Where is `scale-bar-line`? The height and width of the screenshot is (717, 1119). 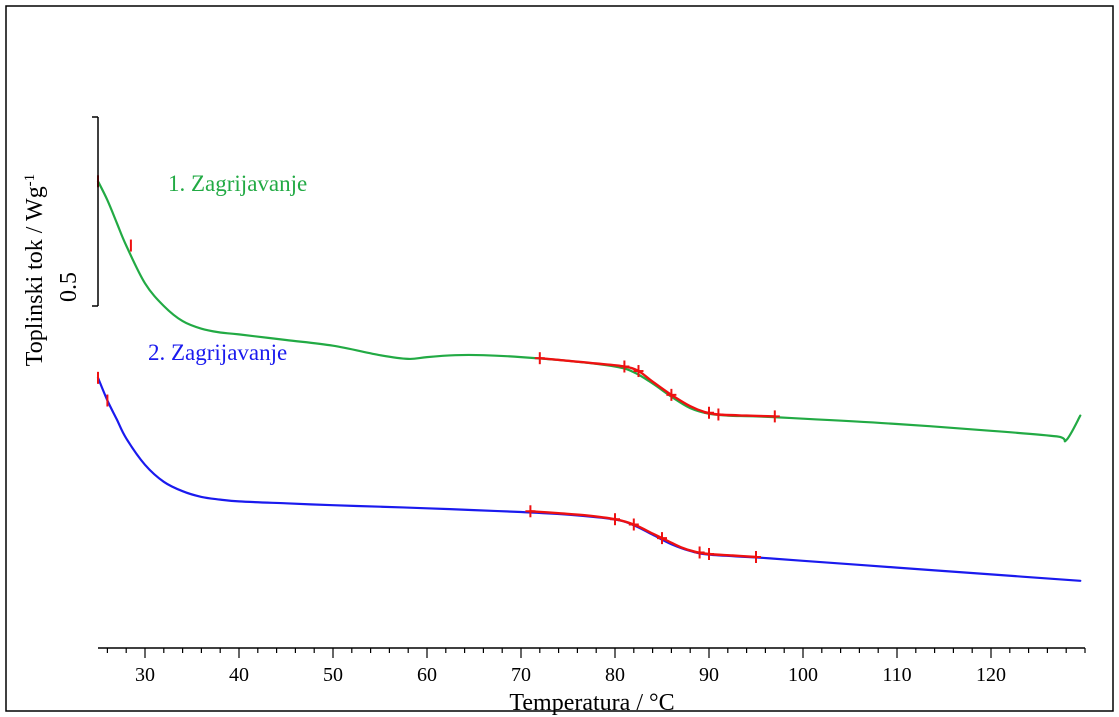 scale-bar-line is located at coordinates (95, 211).